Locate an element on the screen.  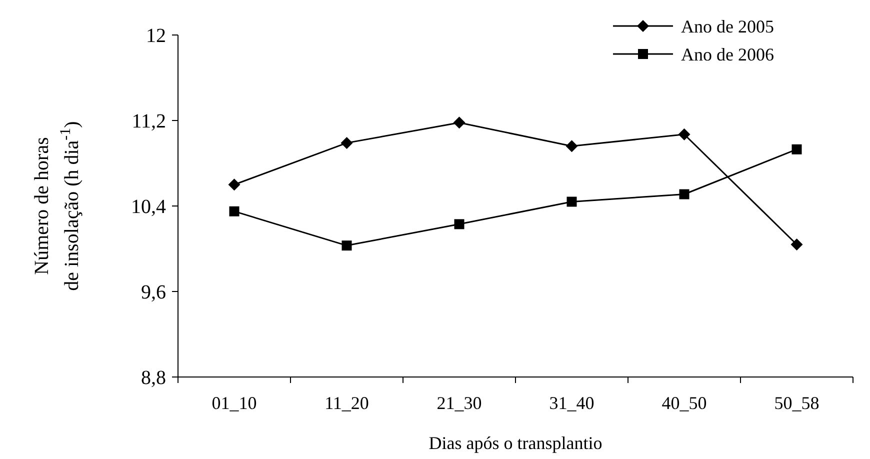
x-tick-label: 50_58 is located at coordinates (797, 403).